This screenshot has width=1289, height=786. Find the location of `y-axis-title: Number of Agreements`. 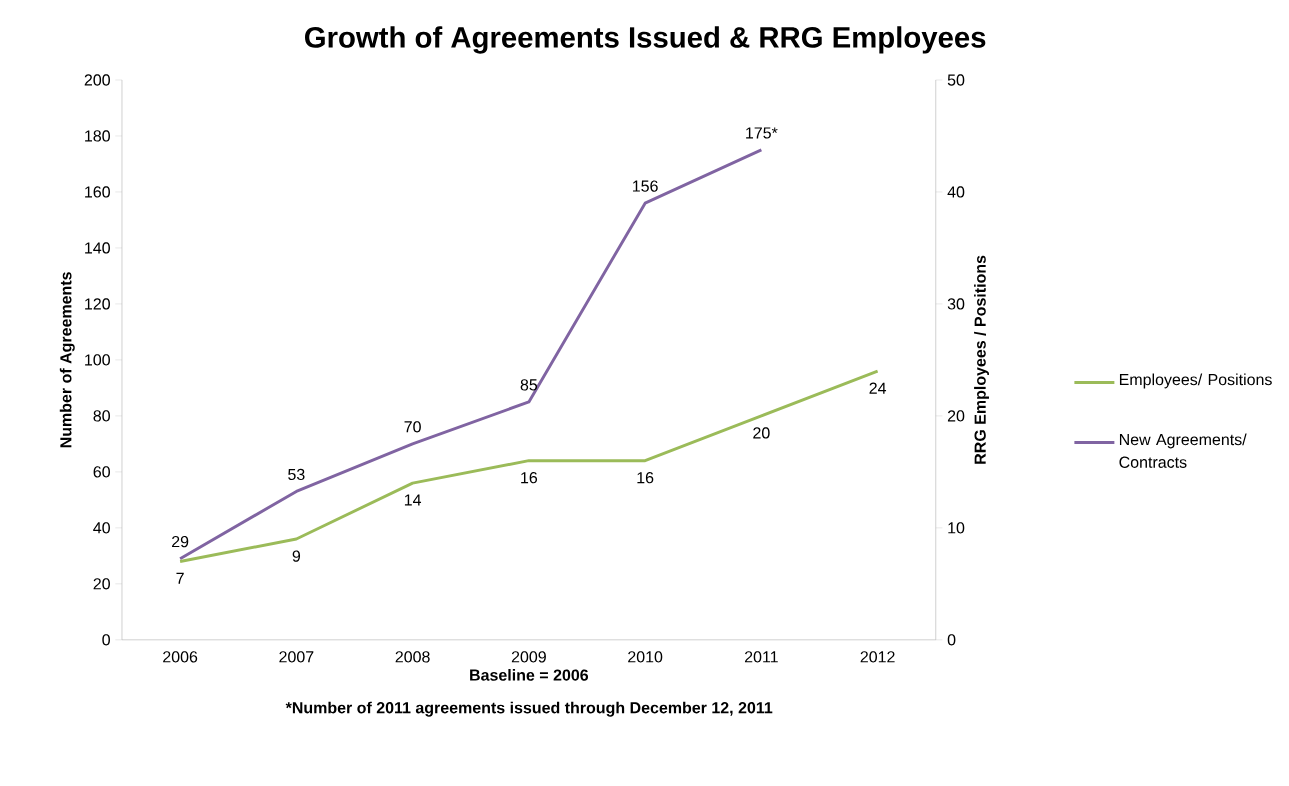

y-axis-title: Number of Agreements is located at coordinates (67, 359).